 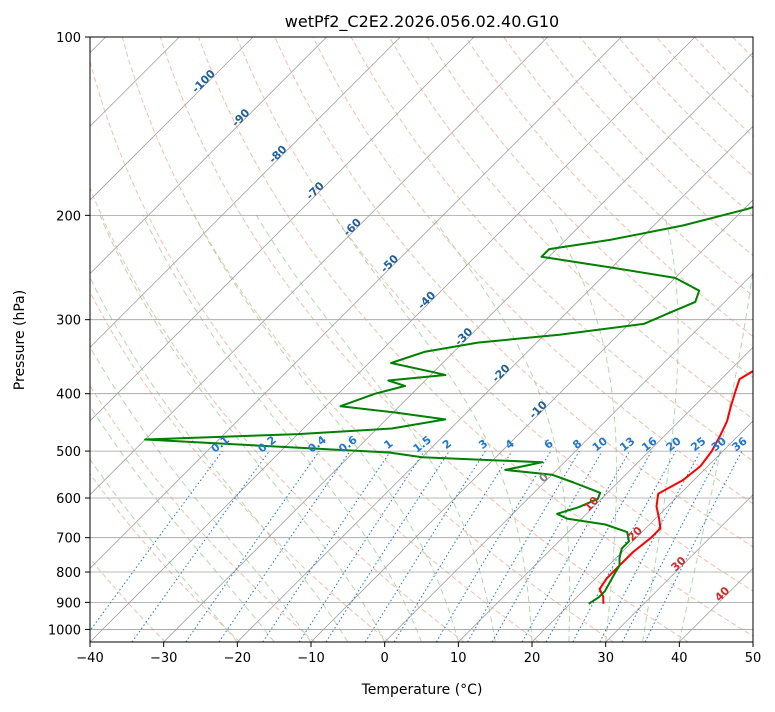 What do you see at coordinates (89, 658) in the screenshot?
I see `x-tick-label: −40` at bounding box center [89, 658].